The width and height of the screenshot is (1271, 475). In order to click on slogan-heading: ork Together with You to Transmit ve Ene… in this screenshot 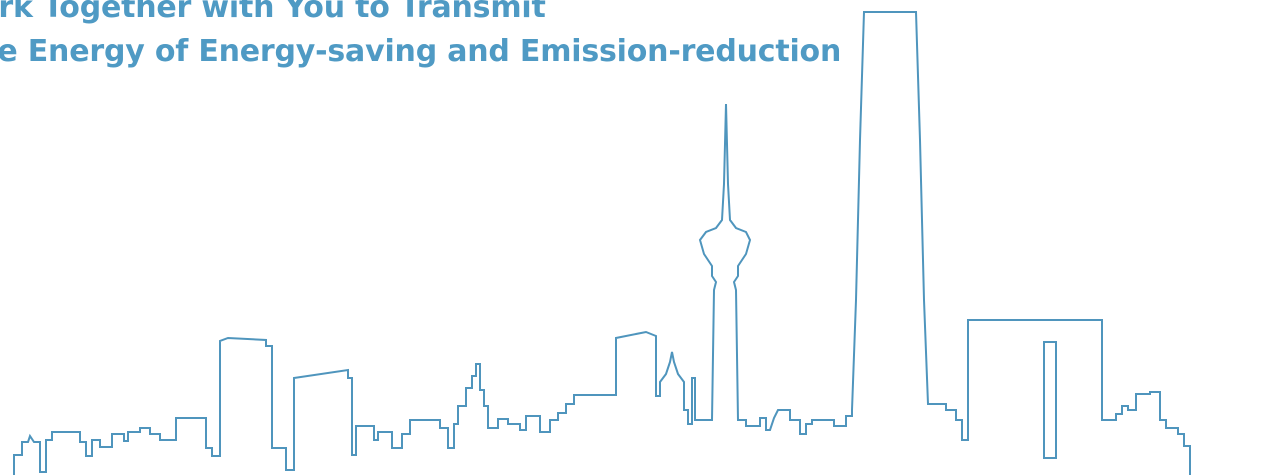, I will do `click(420, 37)`.